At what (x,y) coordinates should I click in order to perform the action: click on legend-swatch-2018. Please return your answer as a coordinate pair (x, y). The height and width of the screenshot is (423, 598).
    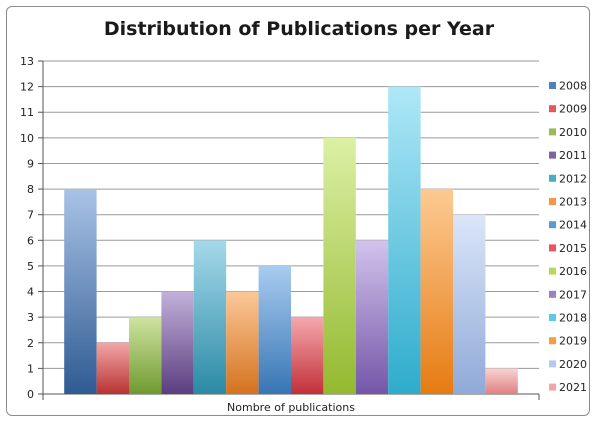
    Looking at the image, I should click on (552, 317).